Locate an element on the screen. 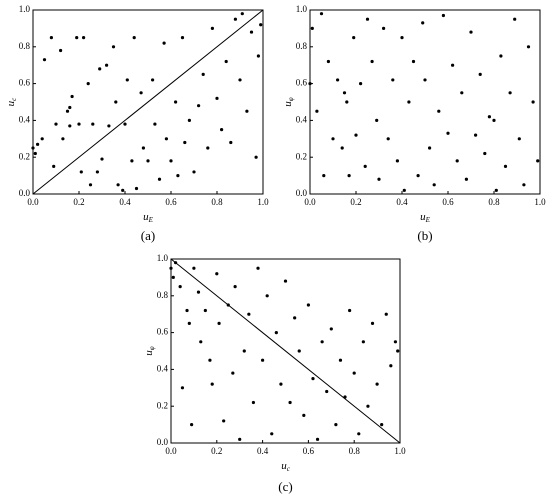 This screenshot has height=497, width=550. x-tick-label: 0.0 is located at coordinates (171, 451).